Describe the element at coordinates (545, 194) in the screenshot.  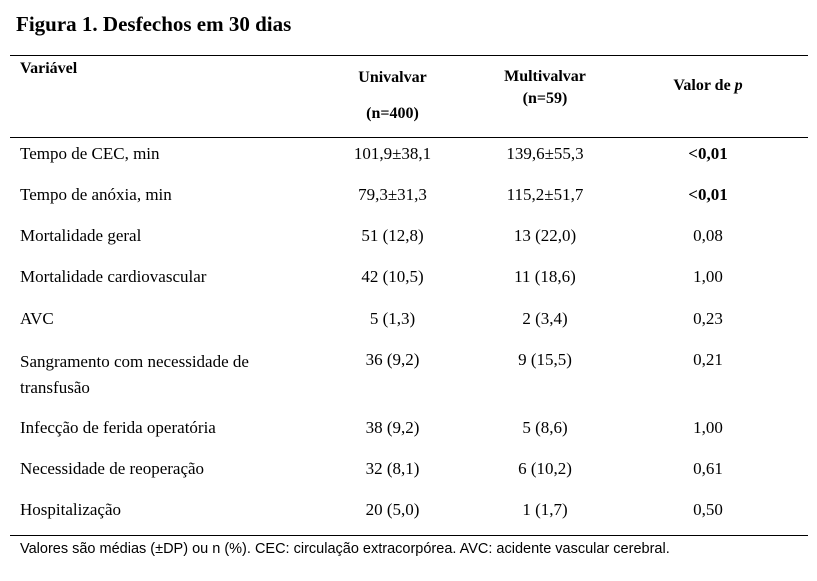
I see `row-multivalvar: 115,2±51,7` at that location.